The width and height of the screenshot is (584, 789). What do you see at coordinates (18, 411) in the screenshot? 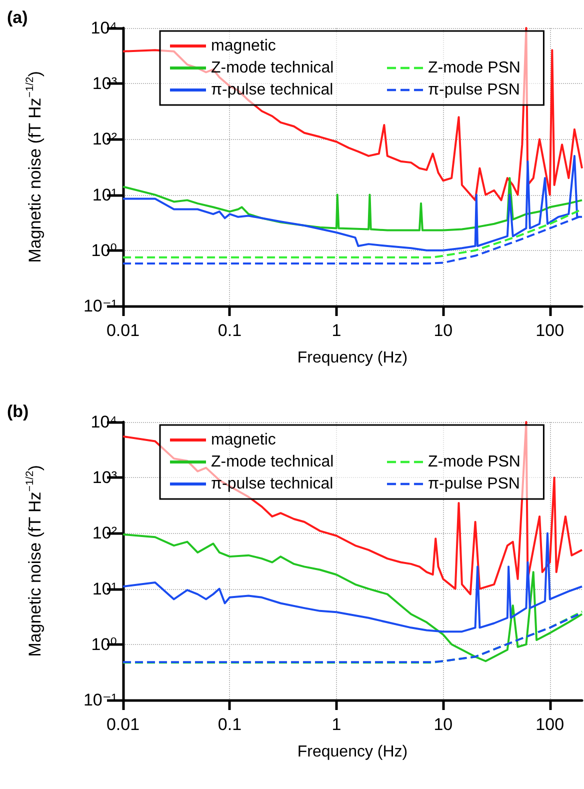
I see `chart-title: (b)` at bounding box center [18, 411].